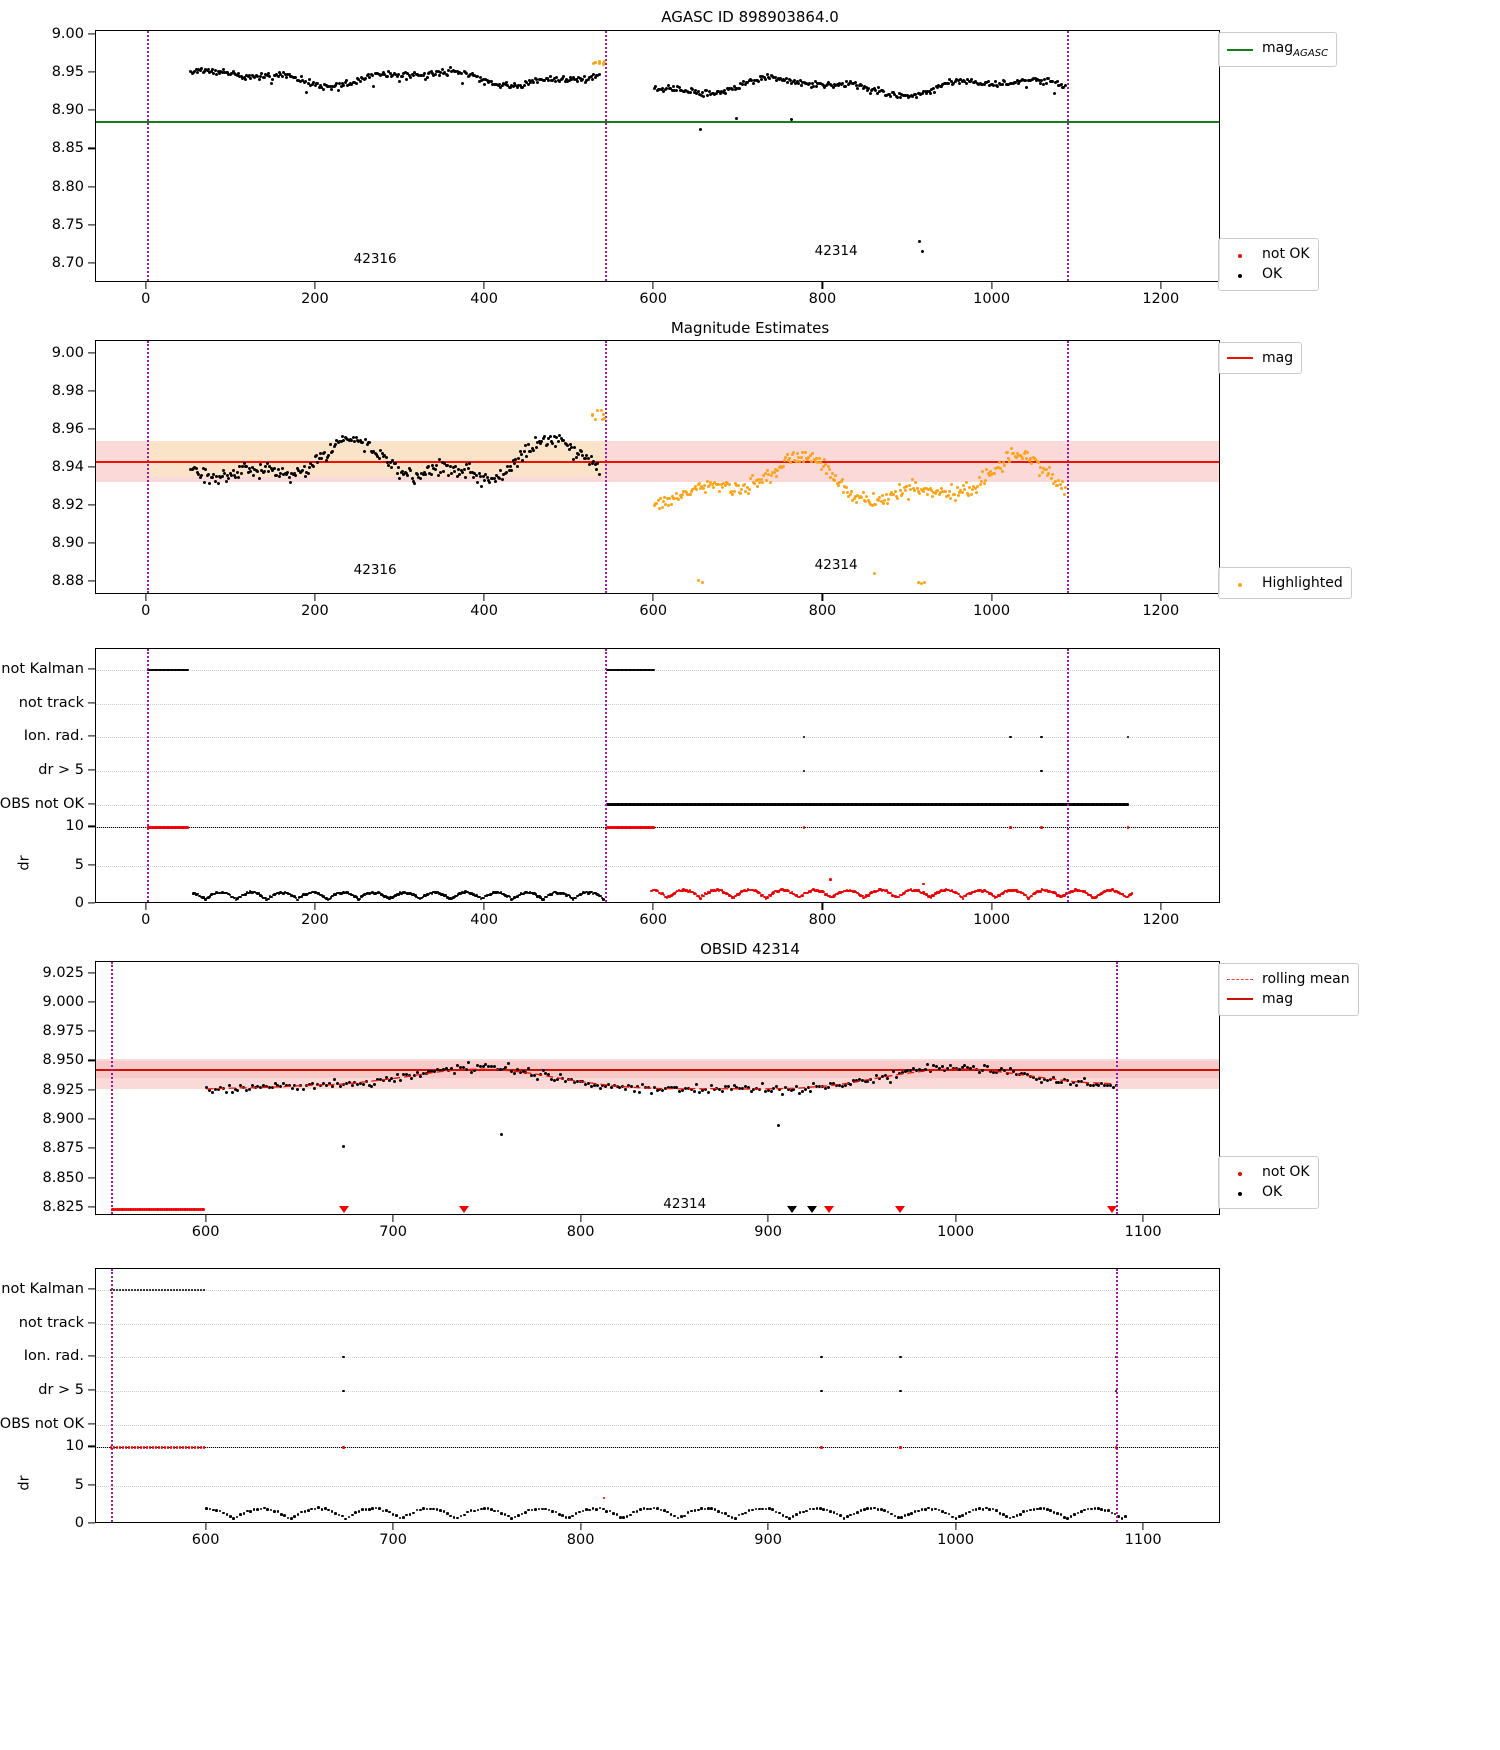 This screenshot has width=1500, height=1750. I want to click on x-tick-label: 800, so click(580, 1232).